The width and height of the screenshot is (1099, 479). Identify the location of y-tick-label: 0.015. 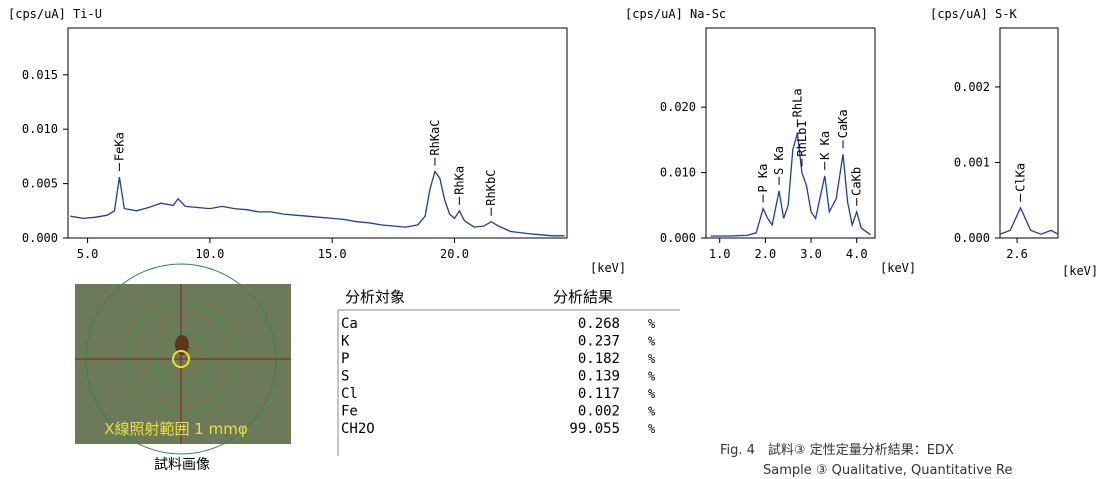
(40, 75).